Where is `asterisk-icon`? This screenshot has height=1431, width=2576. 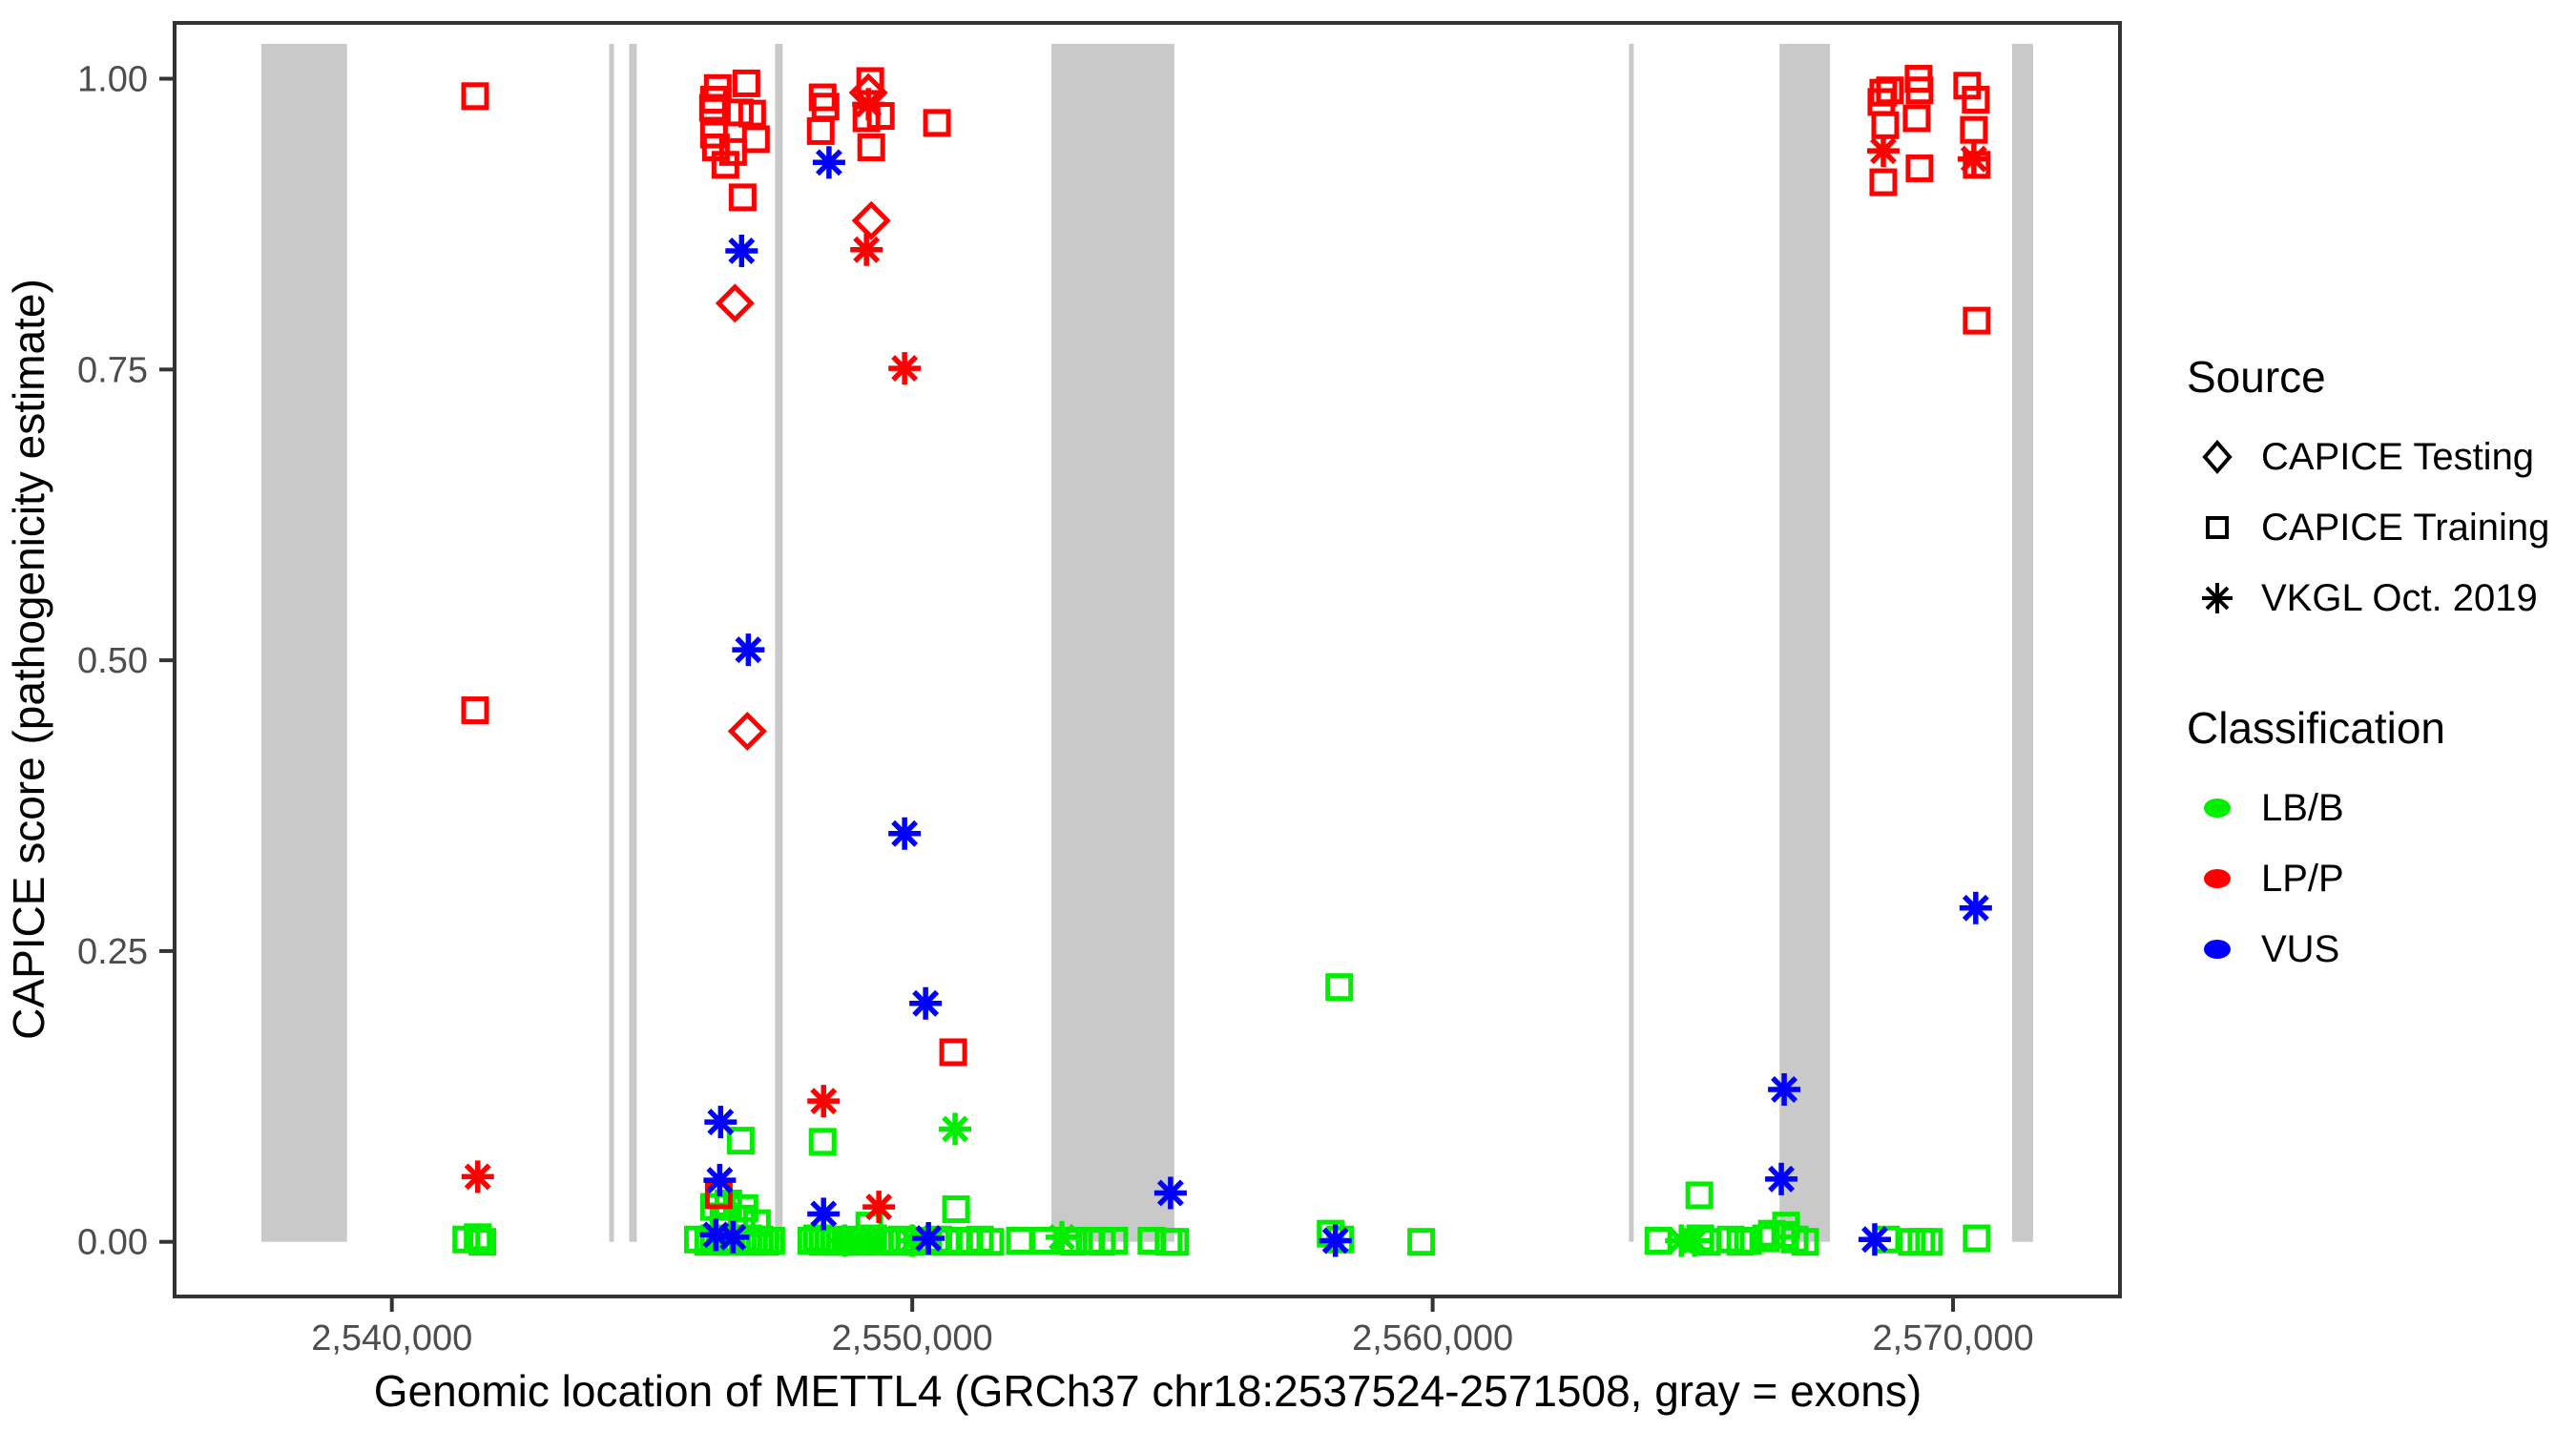 asterisk-icon is located at coordinates (2217, 598).